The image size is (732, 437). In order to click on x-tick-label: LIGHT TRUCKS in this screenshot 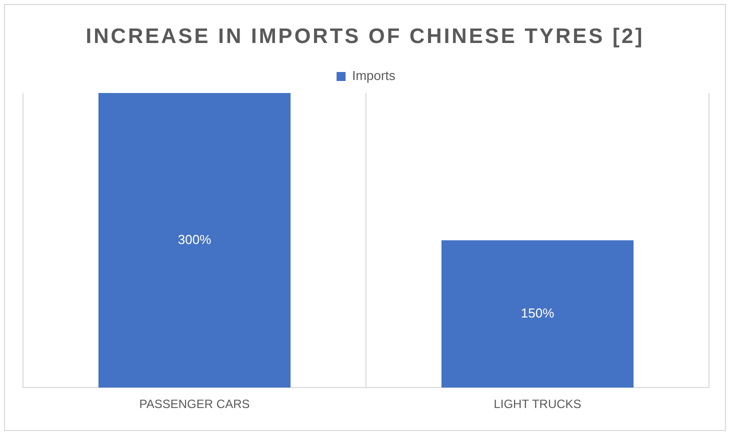, I will do `click(538, 404)`.